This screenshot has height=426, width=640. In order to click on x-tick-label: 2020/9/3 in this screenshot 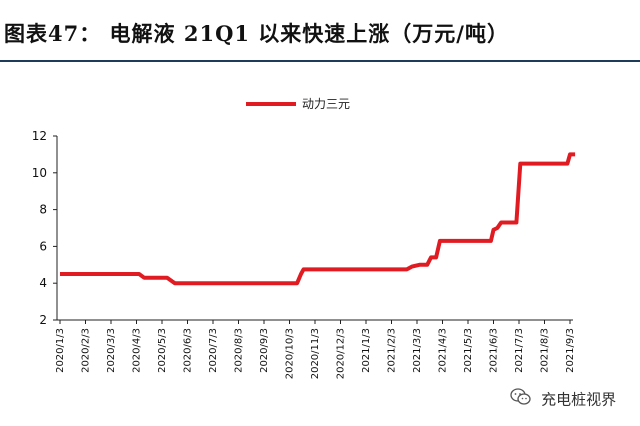, I will do `click(264, 350)`.